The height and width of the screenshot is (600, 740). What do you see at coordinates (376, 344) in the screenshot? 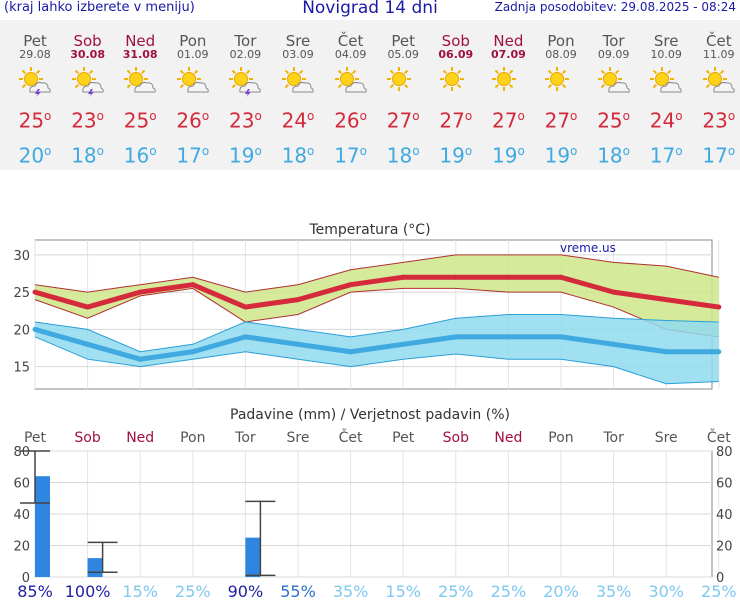
I see `min-temperature-line` at bounding box center [376, 344].